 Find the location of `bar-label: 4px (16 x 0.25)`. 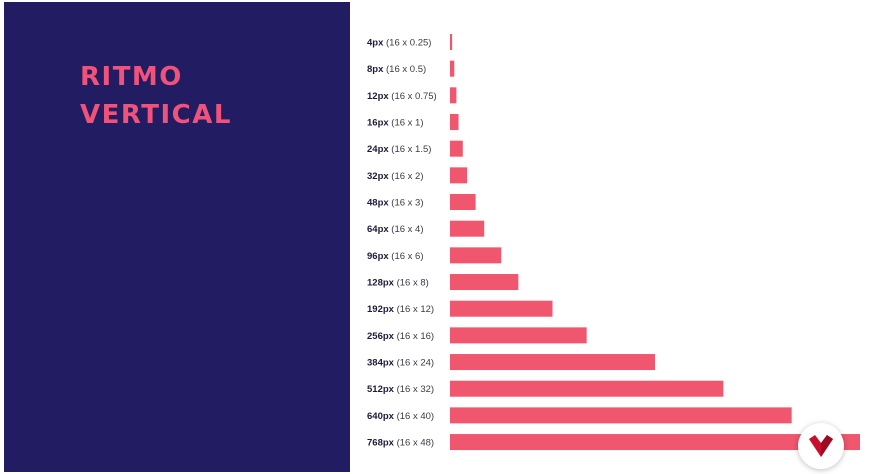

bar-label: 4px (16 x 0.25) is located at coordinates (399, 43).